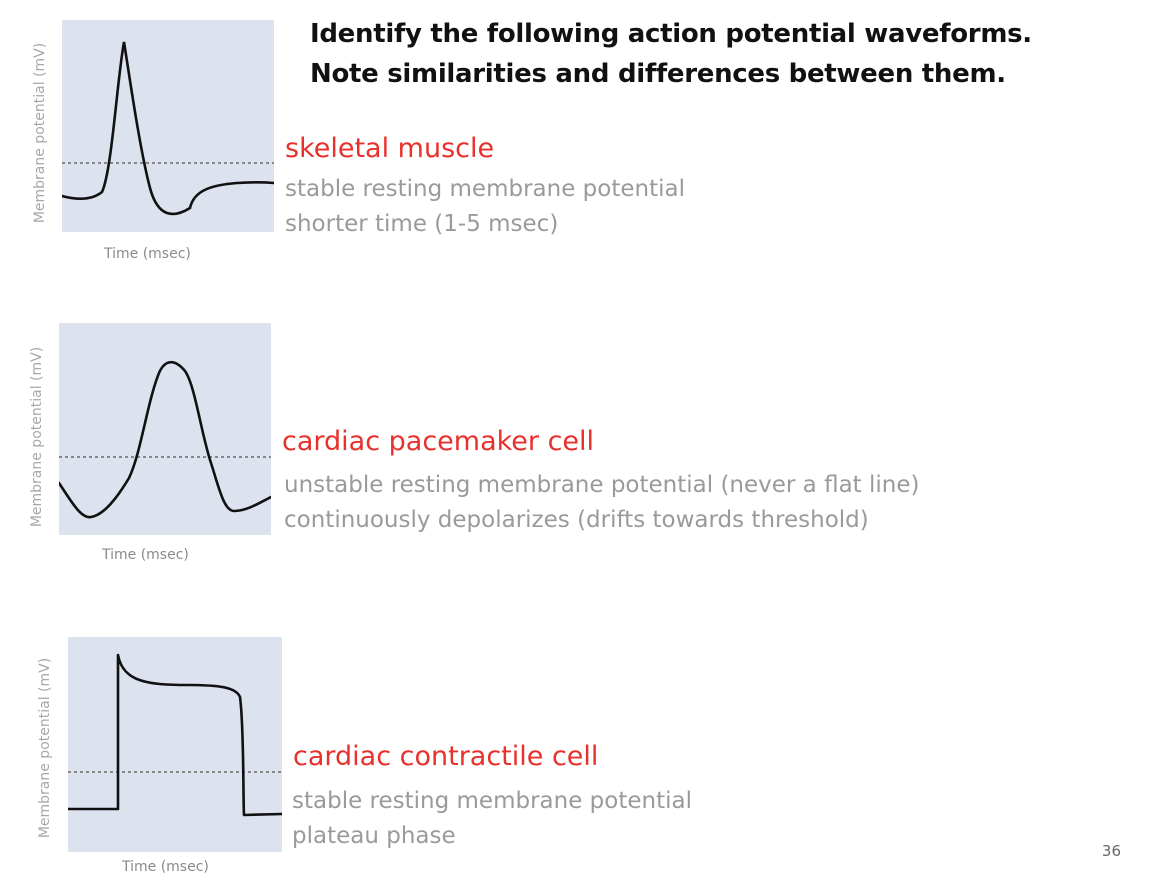 The image size is (1169, 882). I want to click on cardiac-contractile-graph, so click(175, 744).